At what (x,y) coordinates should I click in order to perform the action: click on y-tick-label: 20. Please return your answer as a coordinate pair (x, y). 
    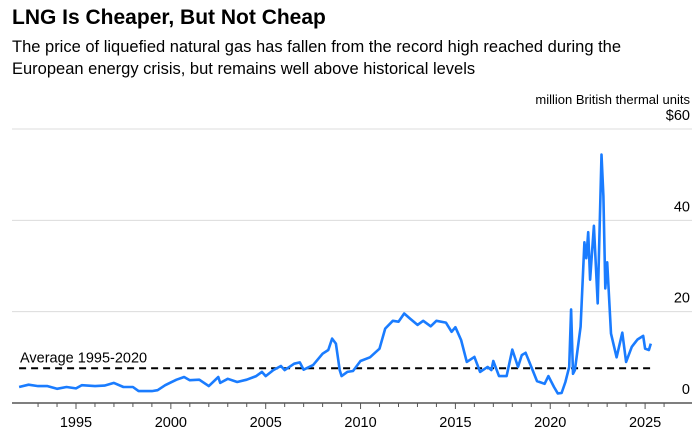
    Looking at the image, I should click on (682, 299).